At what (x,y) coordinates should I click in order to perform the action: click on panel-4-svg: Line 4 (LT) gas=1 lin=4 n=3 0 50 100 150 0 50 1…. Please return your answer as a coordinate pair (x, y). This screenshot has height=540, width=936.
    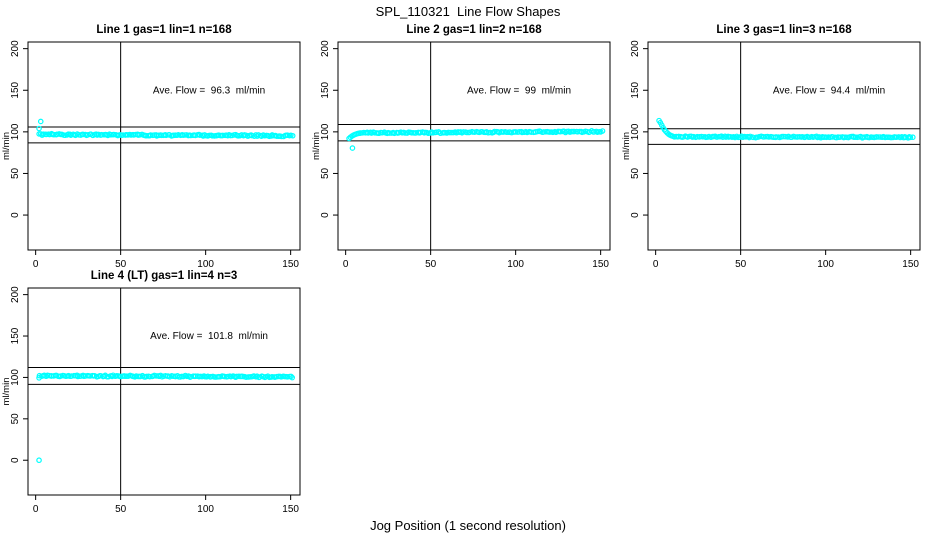
    Looking at the image, I should click on (151, 392).